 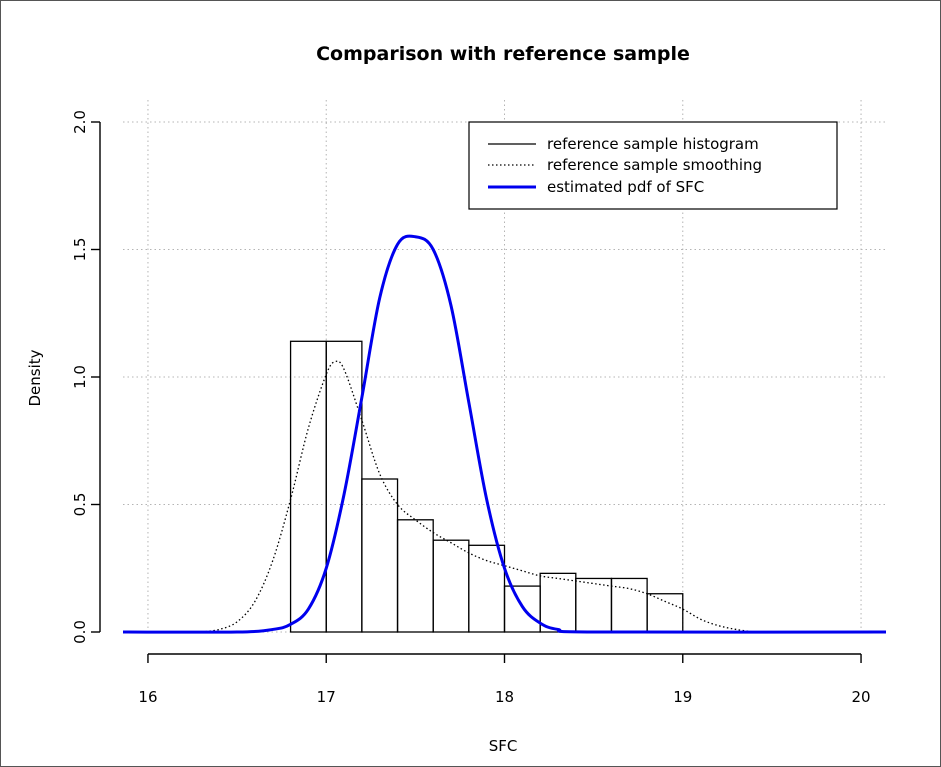 What do you see at coordinates (80, 250) in the screenshot?
I see `y-tick-label: 1.5` at bounding box center [80, 250].